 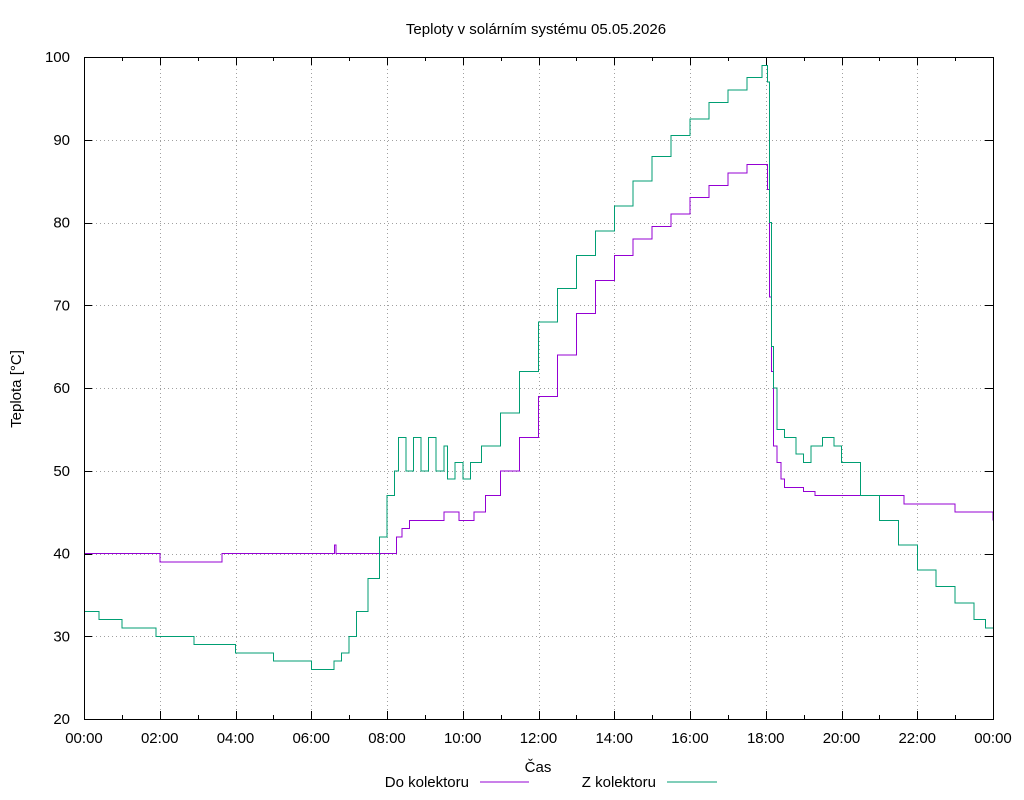 I want to click on y-tick-label: 50, so click(x=61, y=471).